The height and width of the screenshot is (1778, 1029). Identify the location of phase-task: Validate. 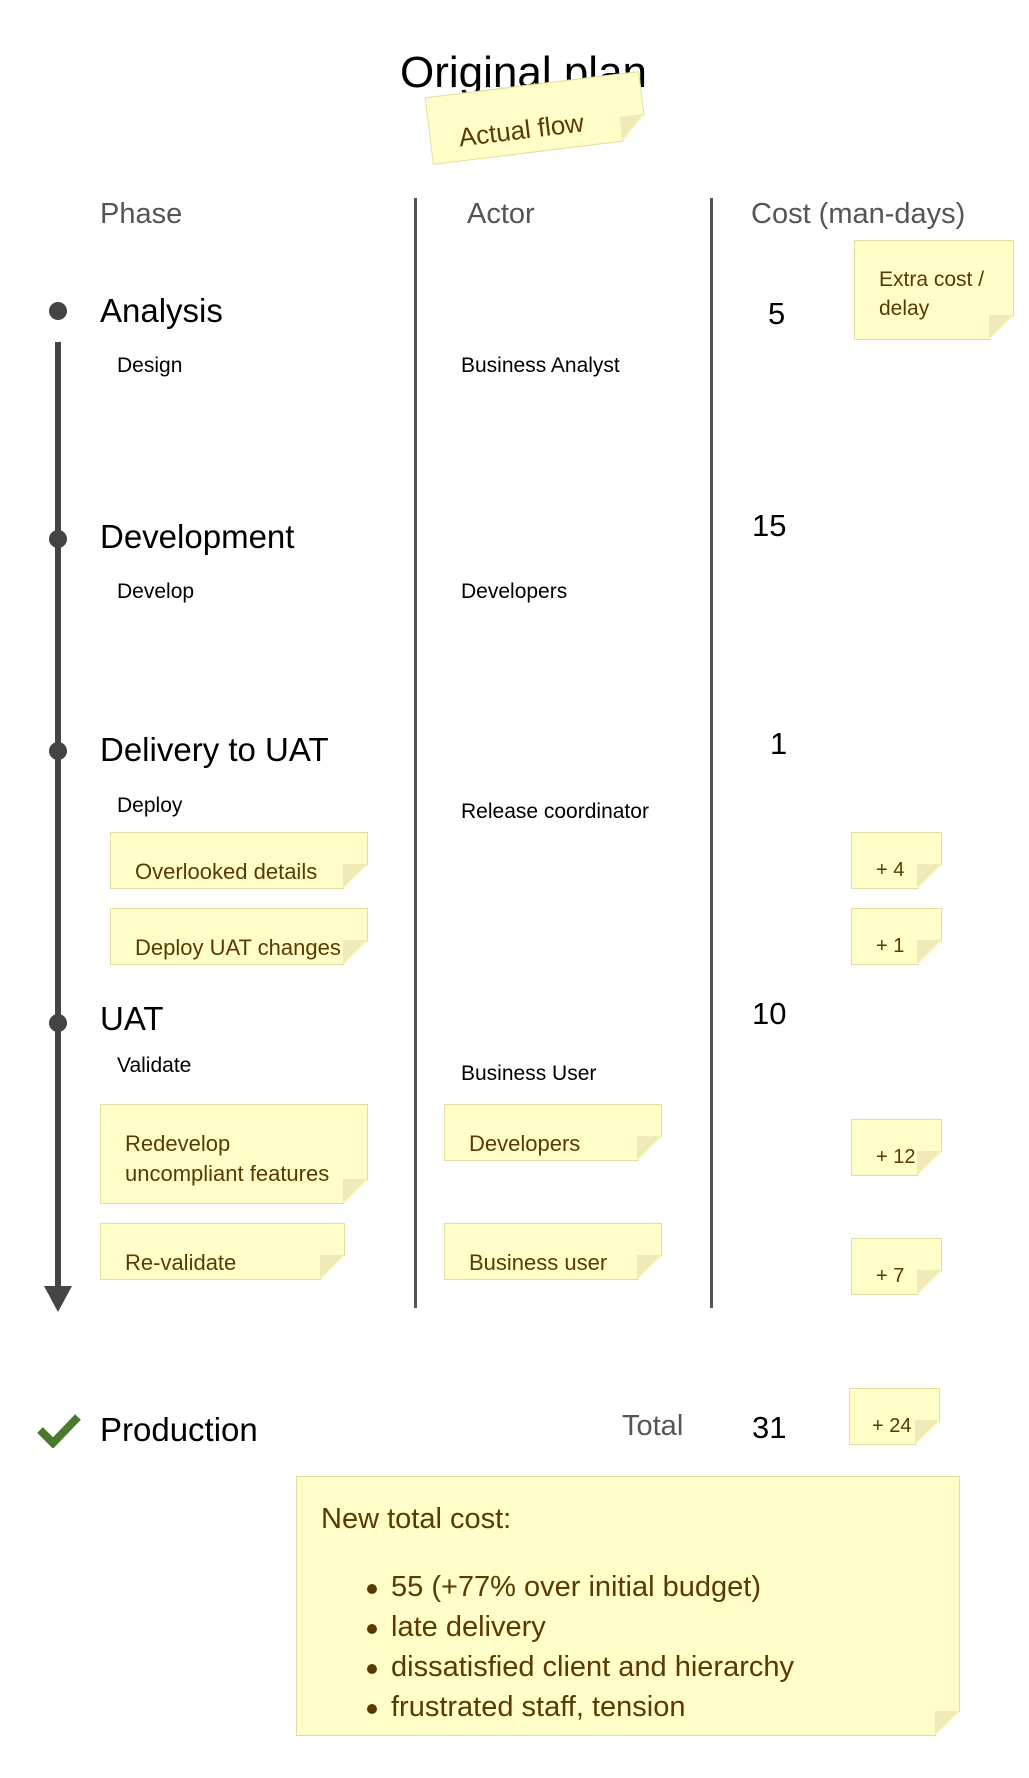
(154, 1065).